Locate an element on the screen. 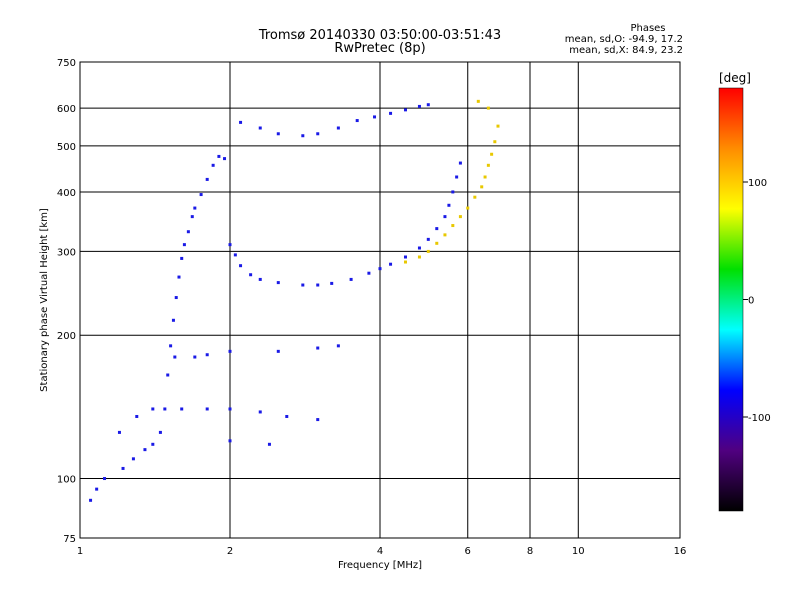 This screenshot has width=800, height=600. y-tick-label: 500 is located at coordinates (66, 147).